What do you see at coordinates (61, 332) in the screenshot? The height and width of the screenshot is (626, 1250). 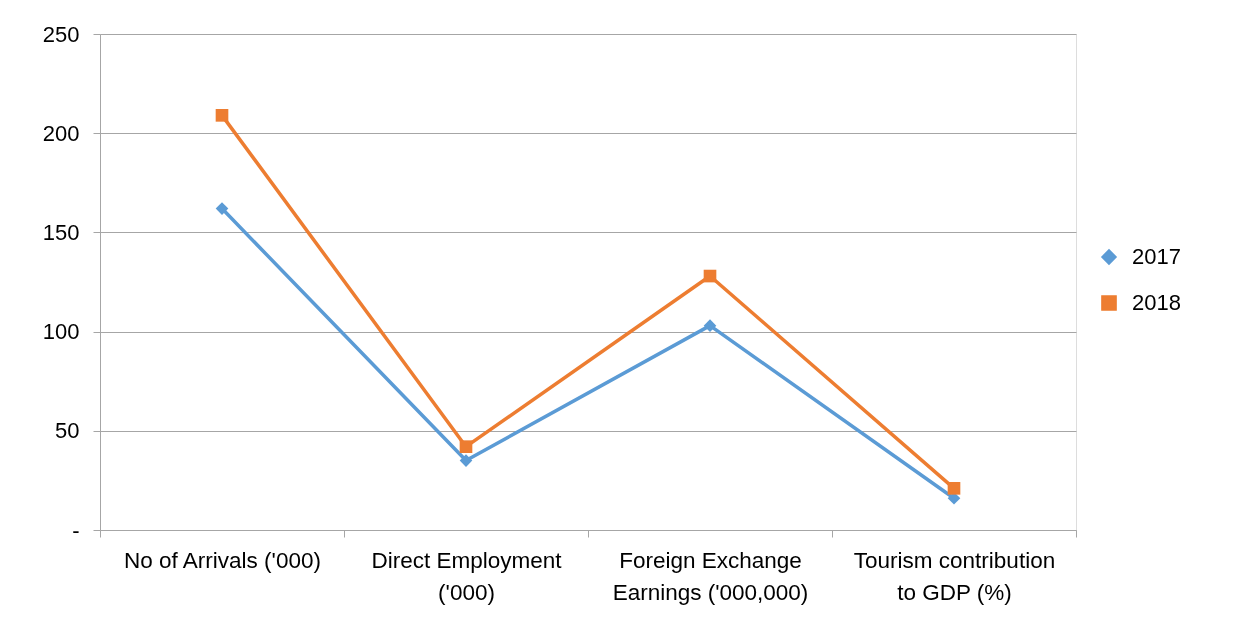 I see `y-tick-label: 100` at bounding box center [61, 332].